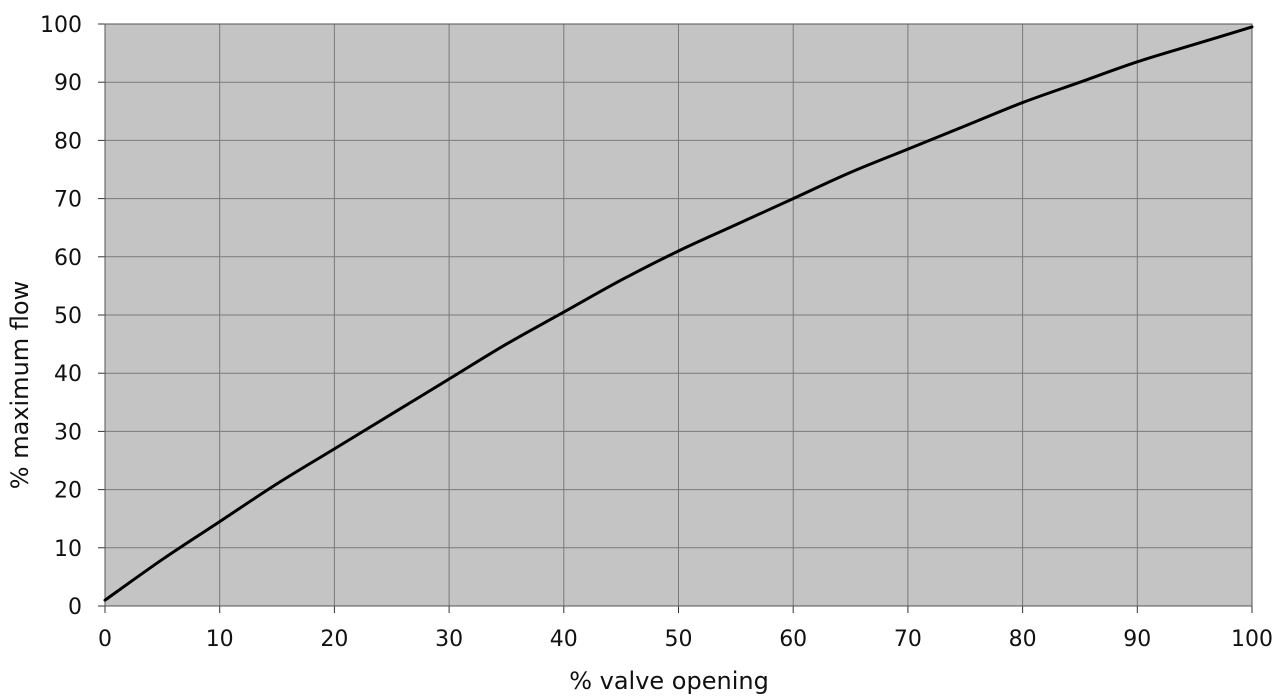  Describe the element at coordinates (1137, 639) in the screenshot. I see `x-tick-label: 90` at that location.